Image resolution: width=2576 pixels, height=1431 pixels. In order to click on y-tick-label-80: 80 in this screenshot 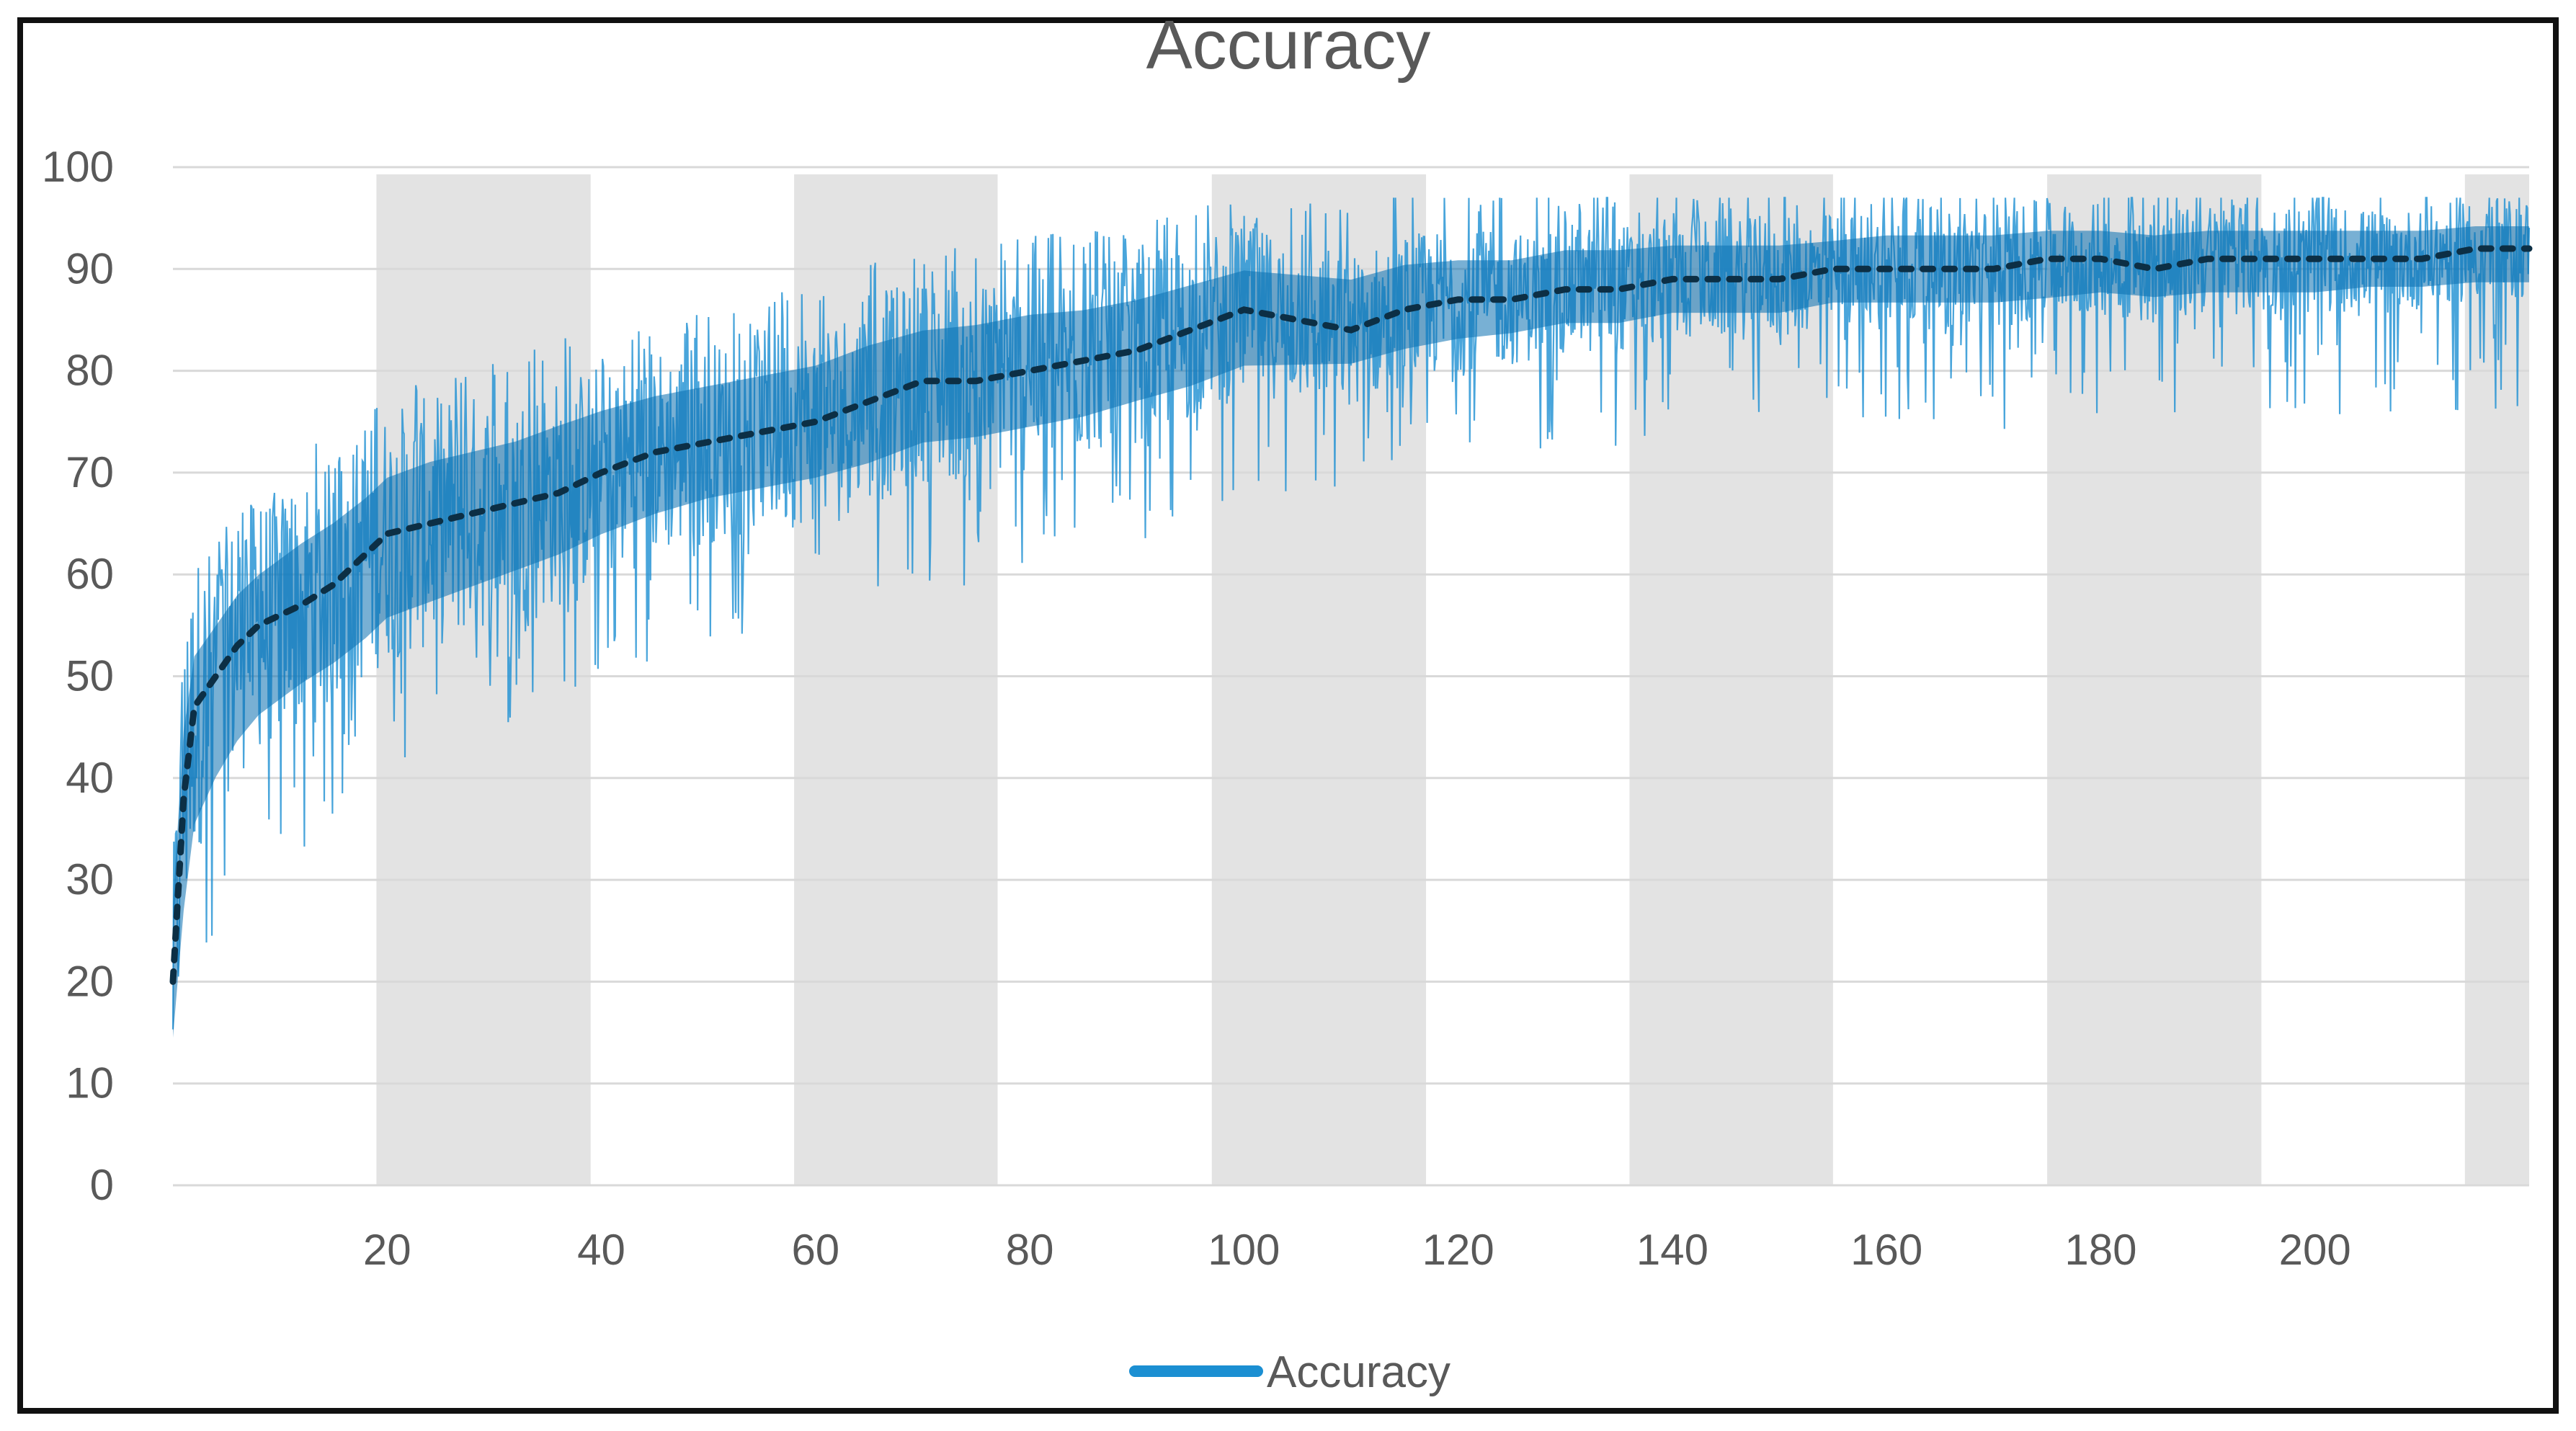, I will do `click(90, 371)`.